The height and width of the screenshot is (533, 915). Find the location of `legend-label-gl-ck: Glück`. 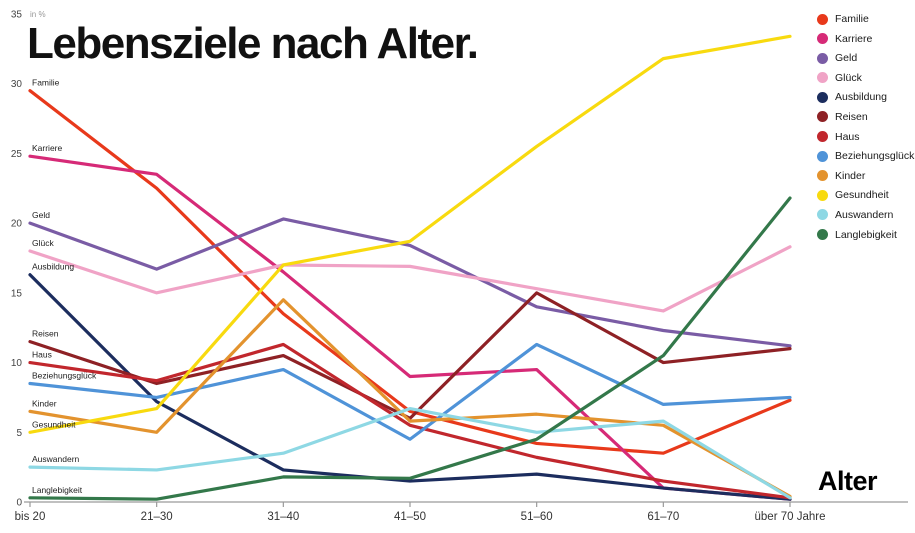

legend-label-gl-ck: Glück is located at coordinates (848, 77).